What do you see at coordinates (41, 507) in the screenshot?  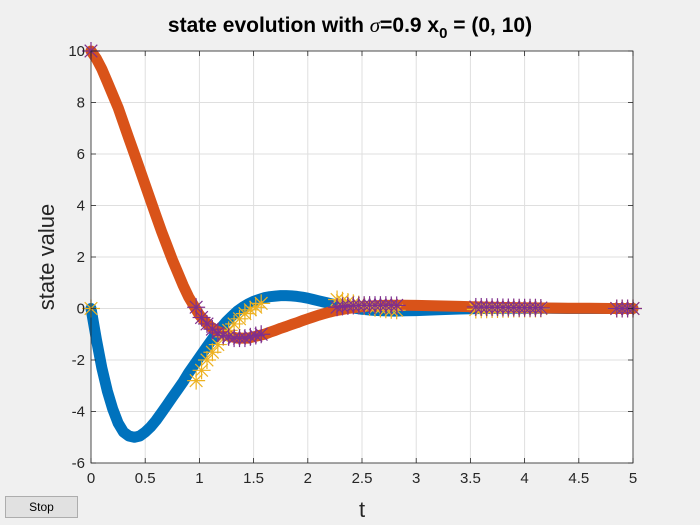 I see `stop-button: Stop` at bounding box center [41, 507].